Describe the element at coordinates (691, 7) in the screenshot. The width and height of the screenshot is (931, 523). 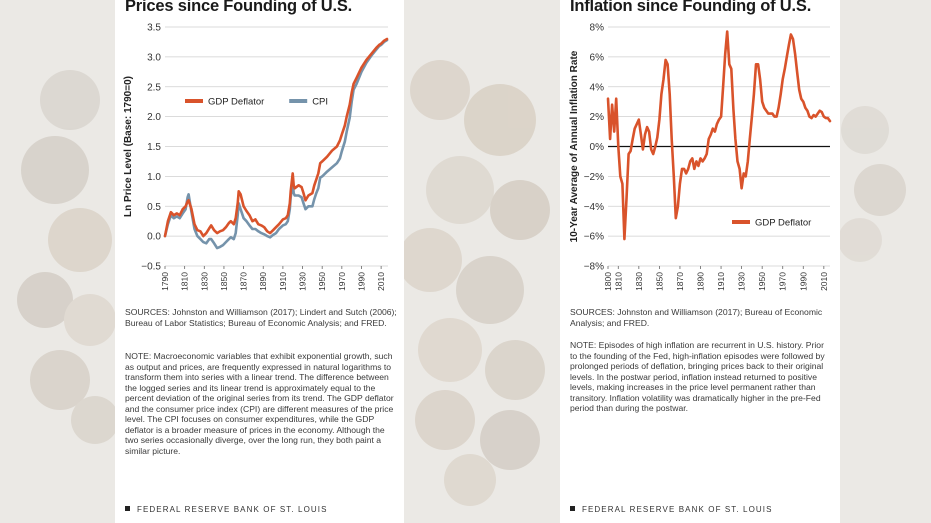
I see `right-chart-title: Inflation since Founding of U.S.` at that location.